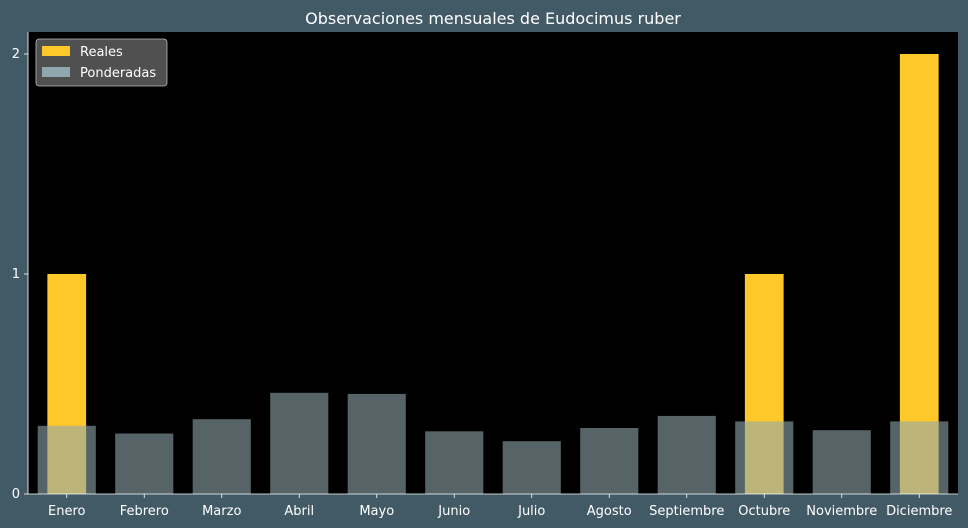 This screenshot has width=968, height=528. I want to click on bar-ponderadas-febrero, so click(144, 463).